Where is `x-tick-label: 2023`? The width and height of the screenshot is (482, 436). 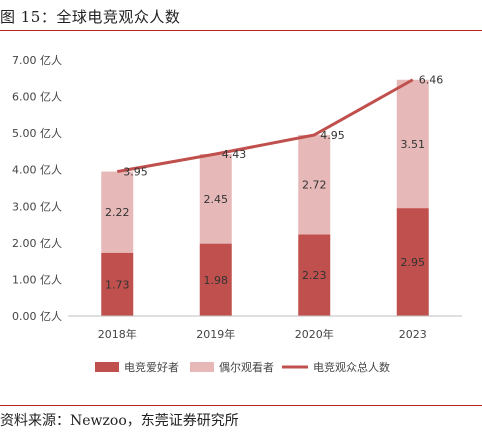
x-tick-label: 2023 is located at coordinates (413, 334).